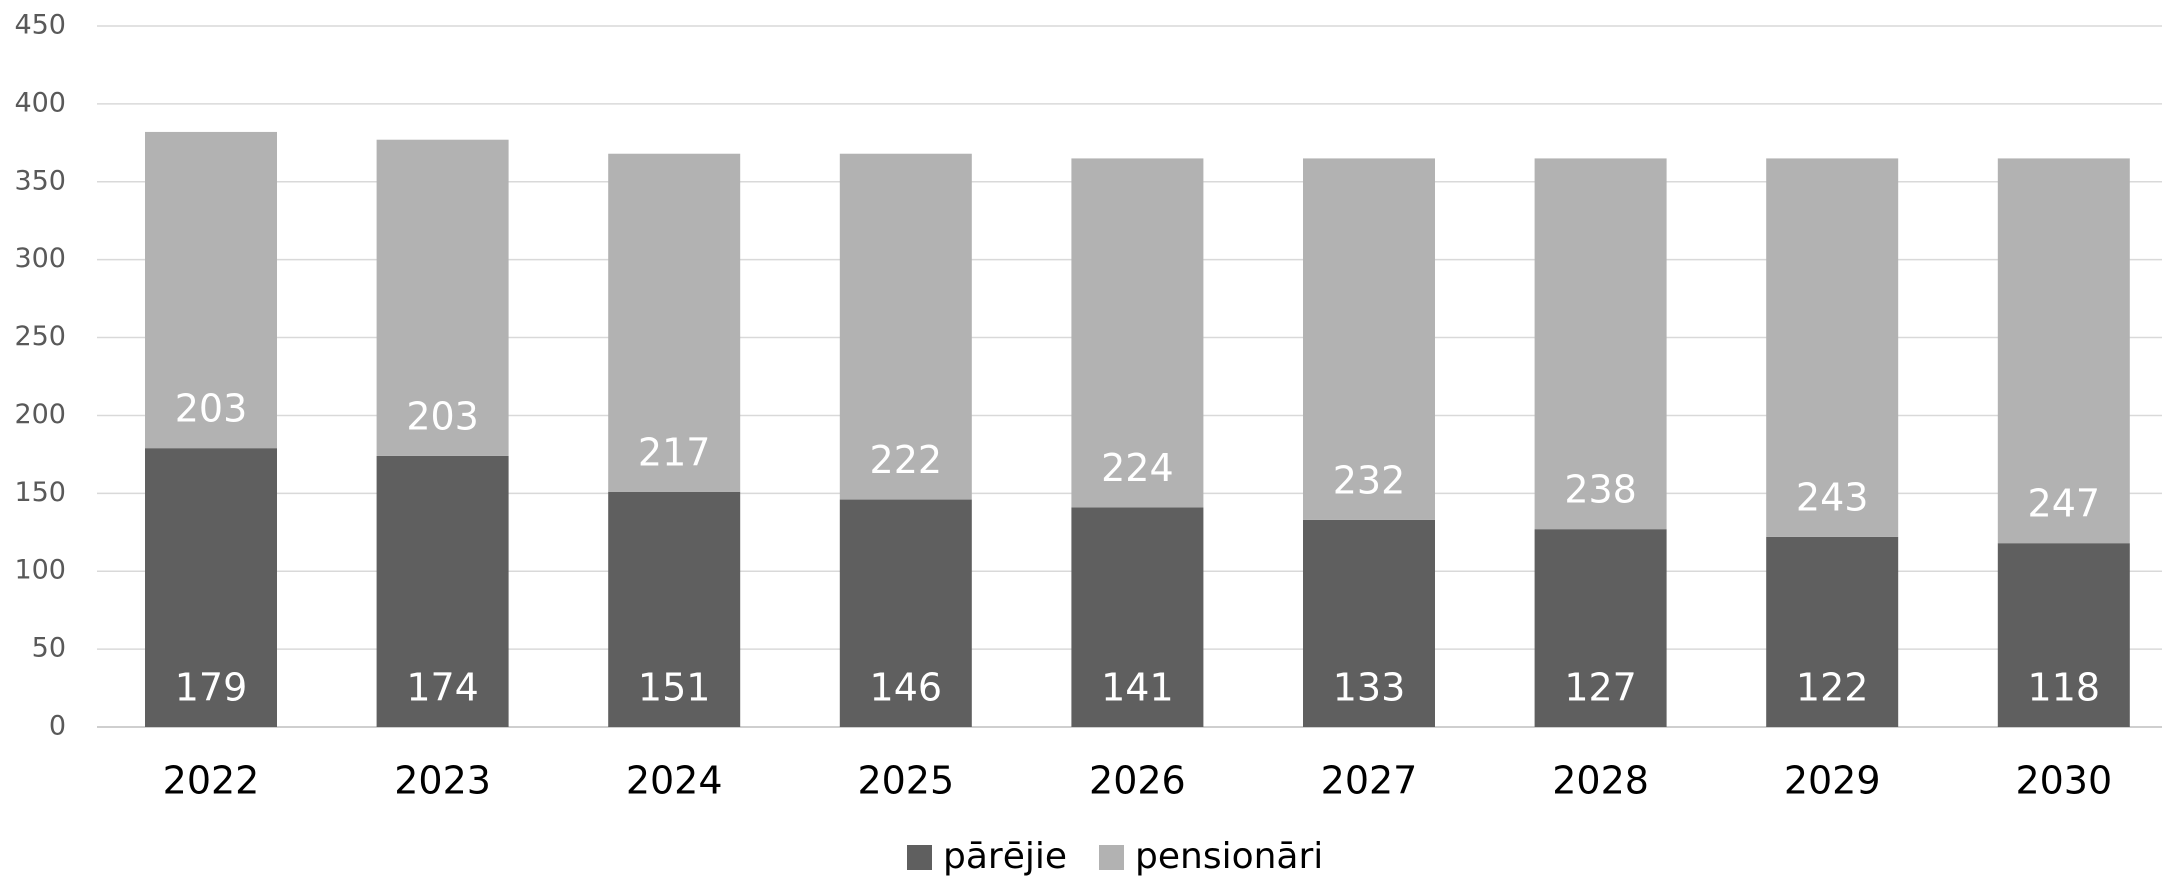 The height and width of the screenshot is (880, 2162). What do you see at coordinates (211, 688) in the screenshot?
I see `data-label: 179` at bounding box center [211, 688].